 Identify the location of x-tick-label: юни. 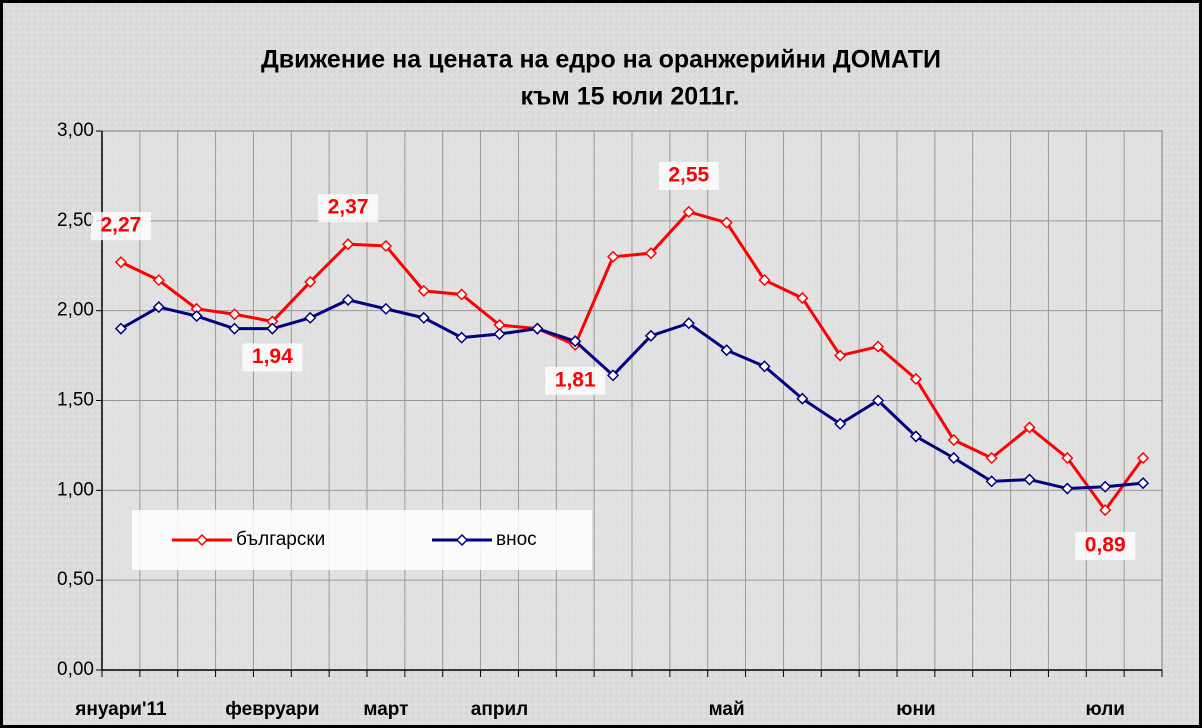
(915, 709).